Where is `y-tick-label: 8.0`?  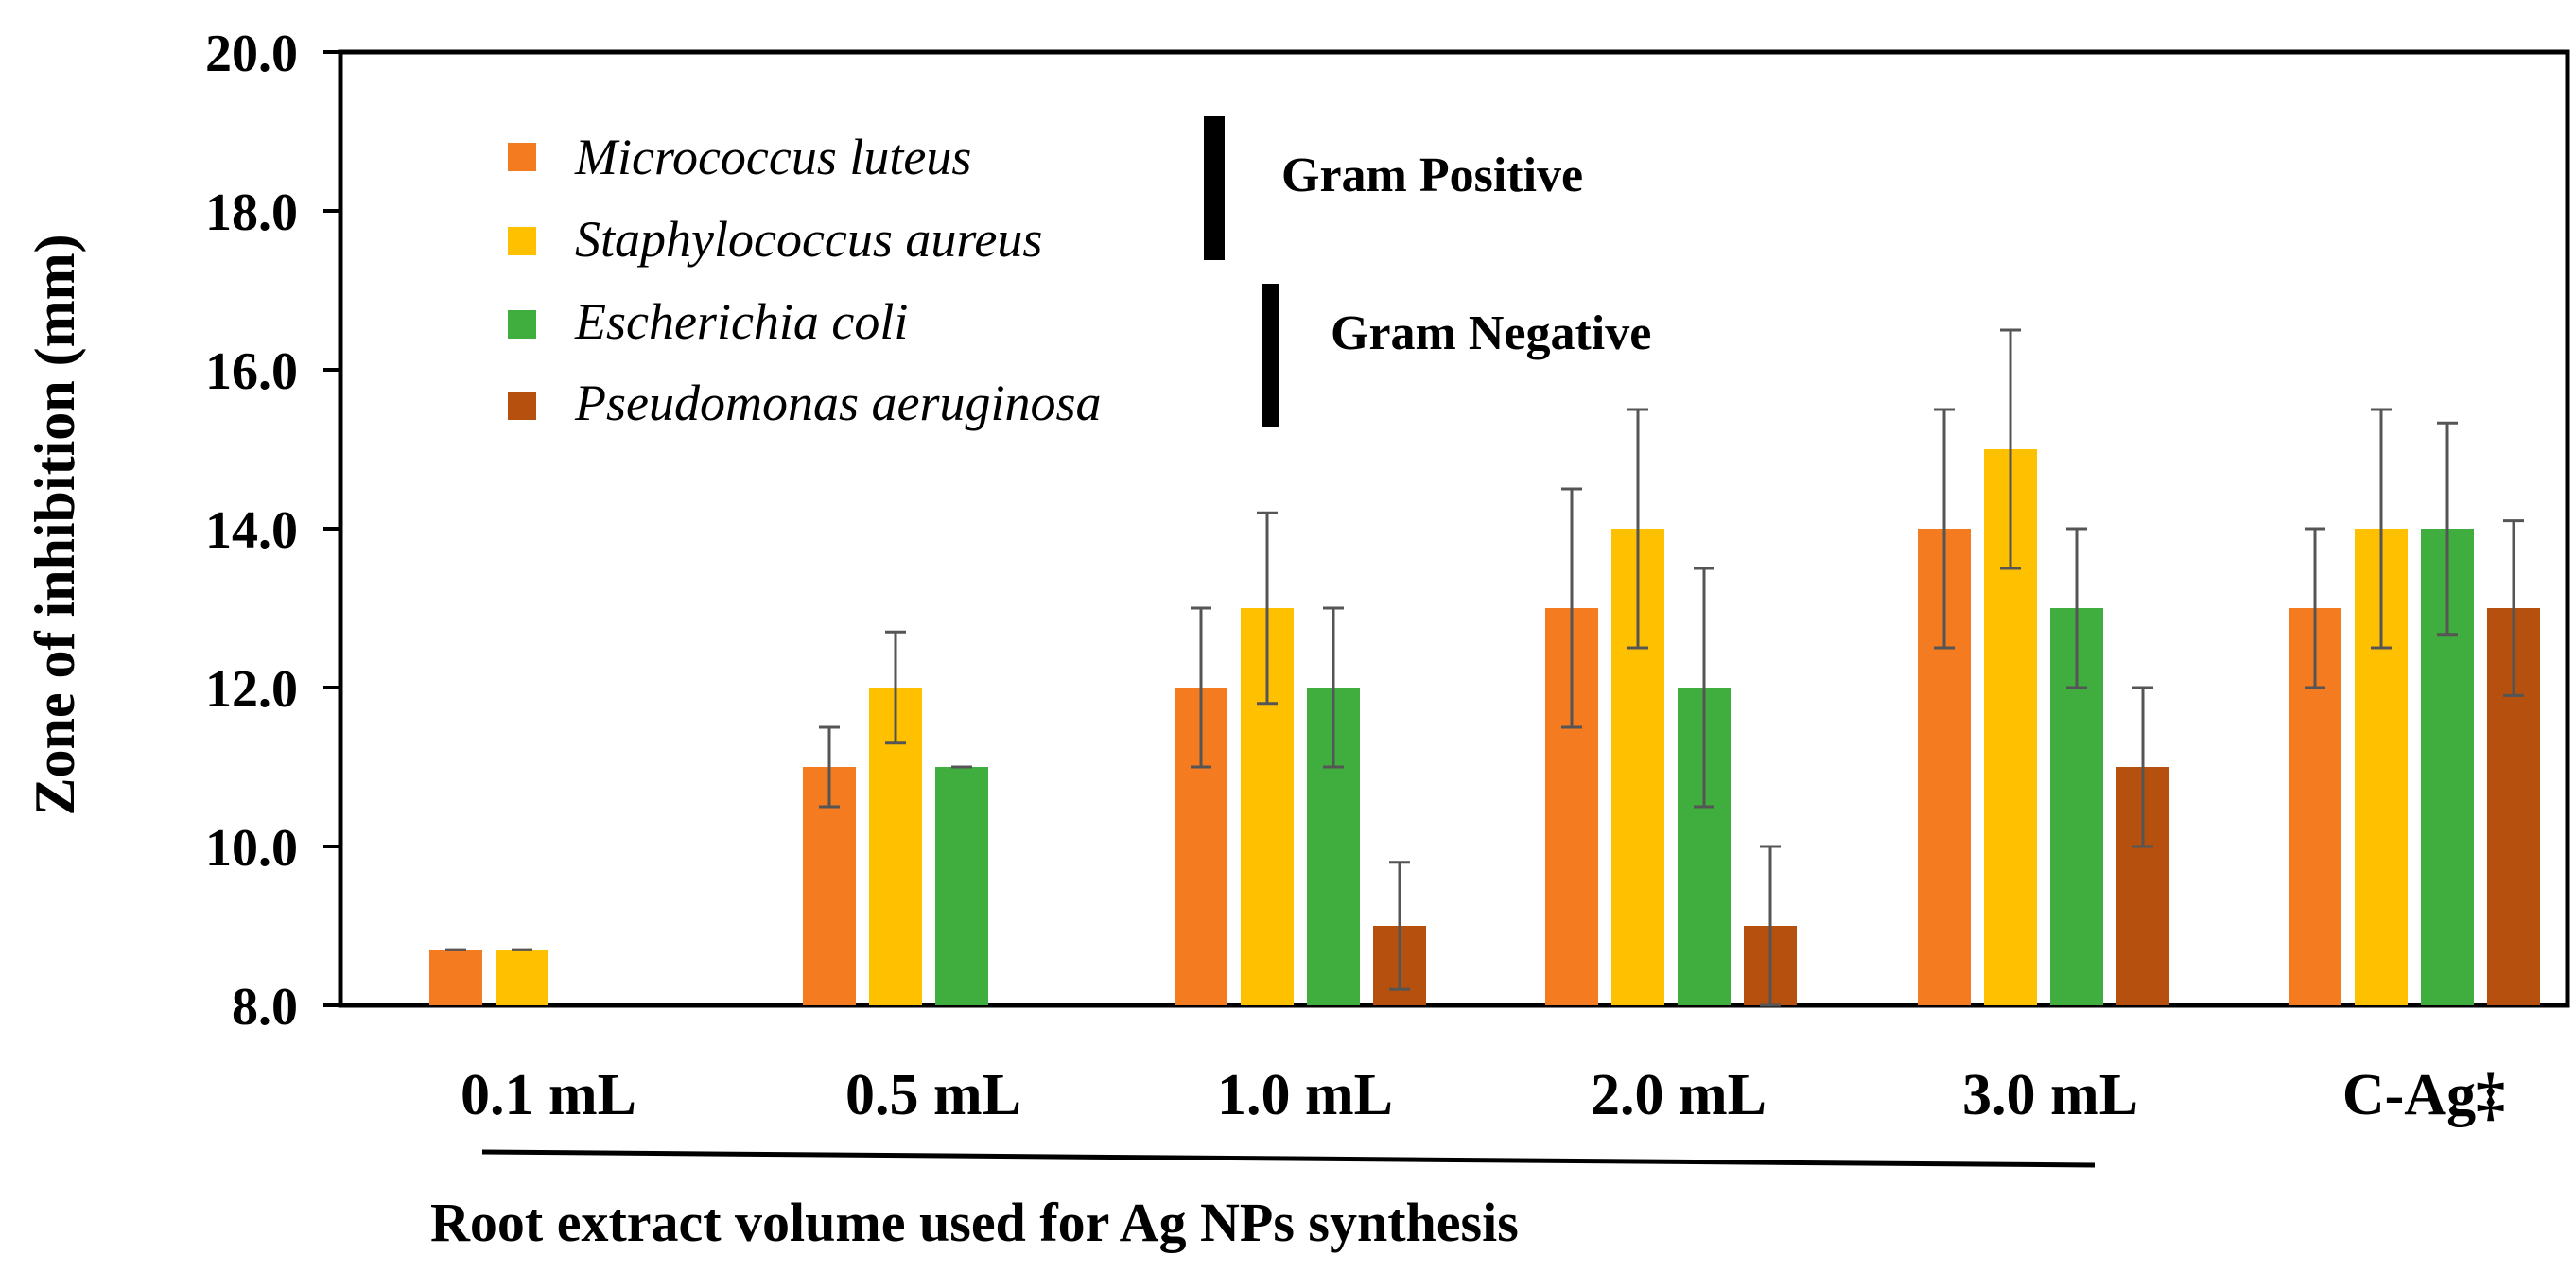
y-tick-label: 8.0 is located at coordinates (265, 1008).